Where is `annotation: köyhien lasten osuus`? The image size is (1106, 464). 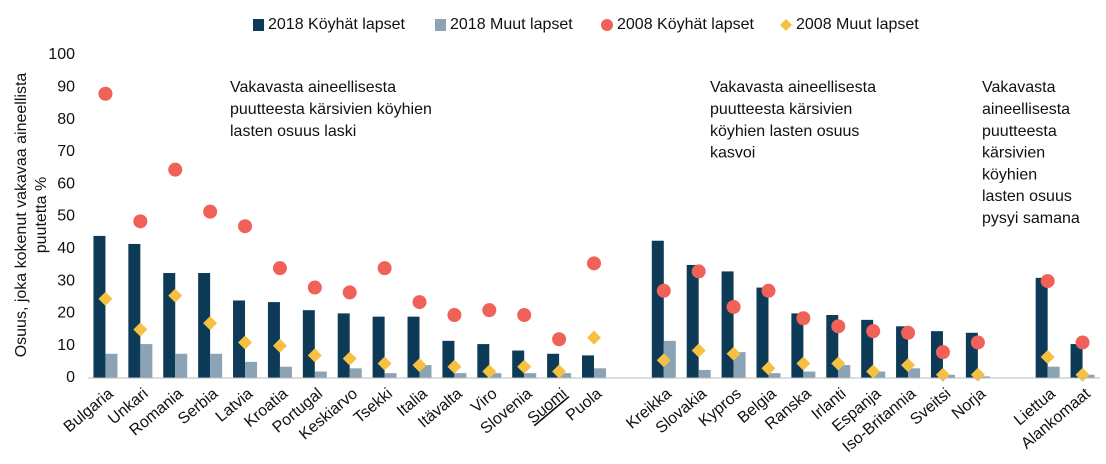 annotation: köyhien lasten osuus is located at coordinates (784, 131).